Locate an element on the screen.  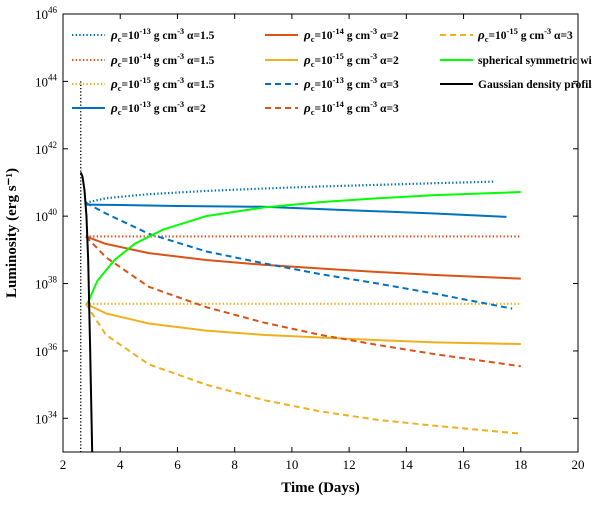
y-tick-label-1: 1036 is located at coordinates (46, 350).